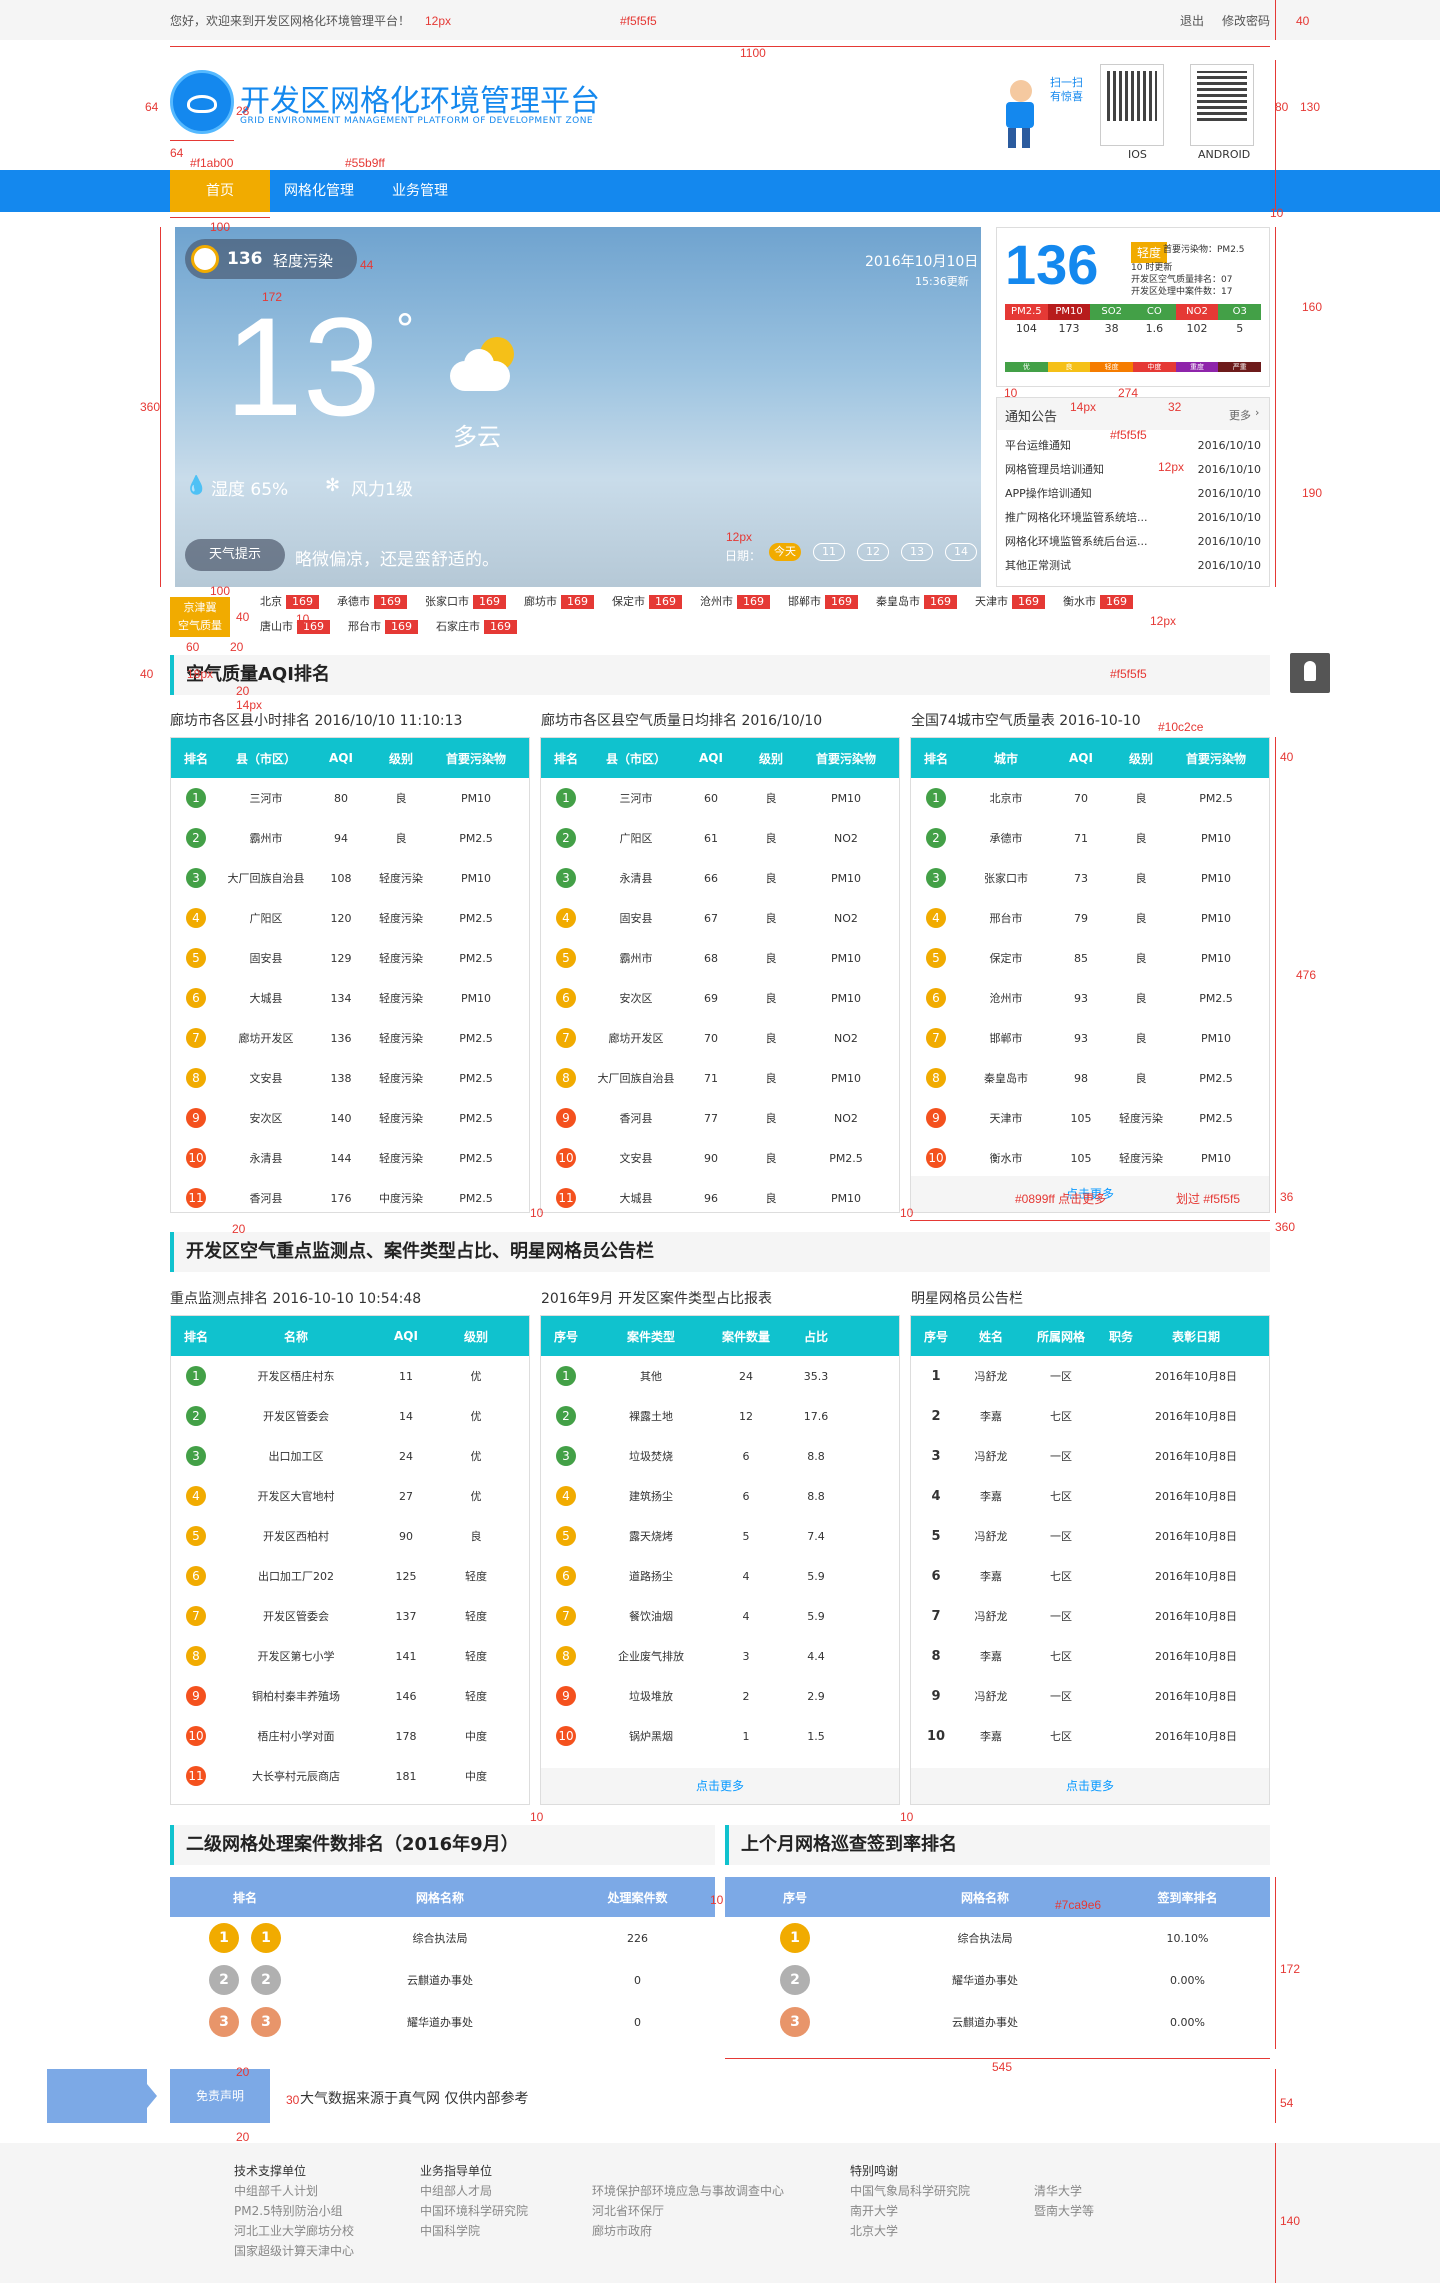 The image size is (1440, 2283). What do you see at coordinates (294, 2251) in the screenshot?
I see `footer-link: 国家超级计算天津中心` at bounding box center [294, 2251].